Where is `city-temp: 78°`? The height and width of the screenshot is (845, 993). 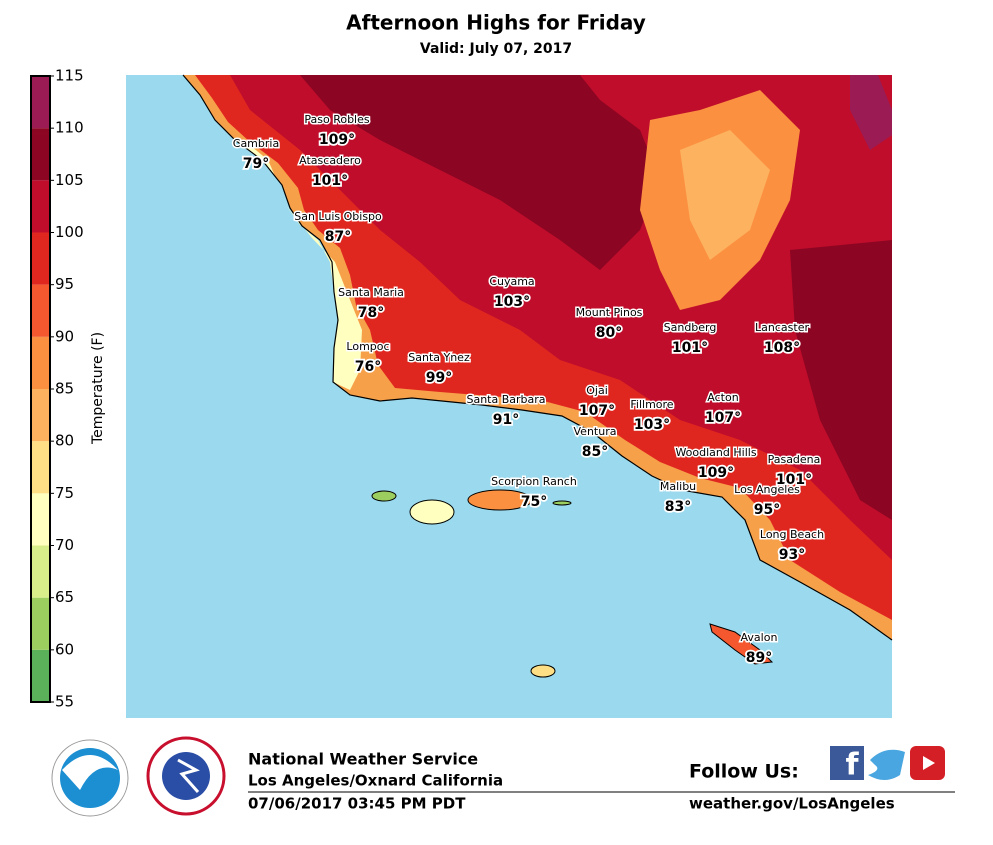 city-temp: 78° is located at coordinates (371, 313).